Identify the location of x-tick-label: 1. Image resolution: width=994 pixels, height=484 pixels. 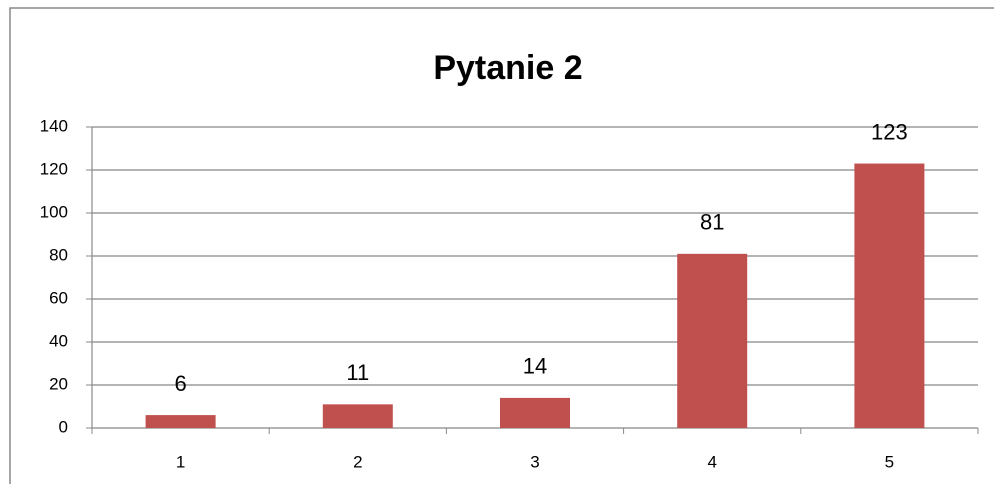
(180, 461).